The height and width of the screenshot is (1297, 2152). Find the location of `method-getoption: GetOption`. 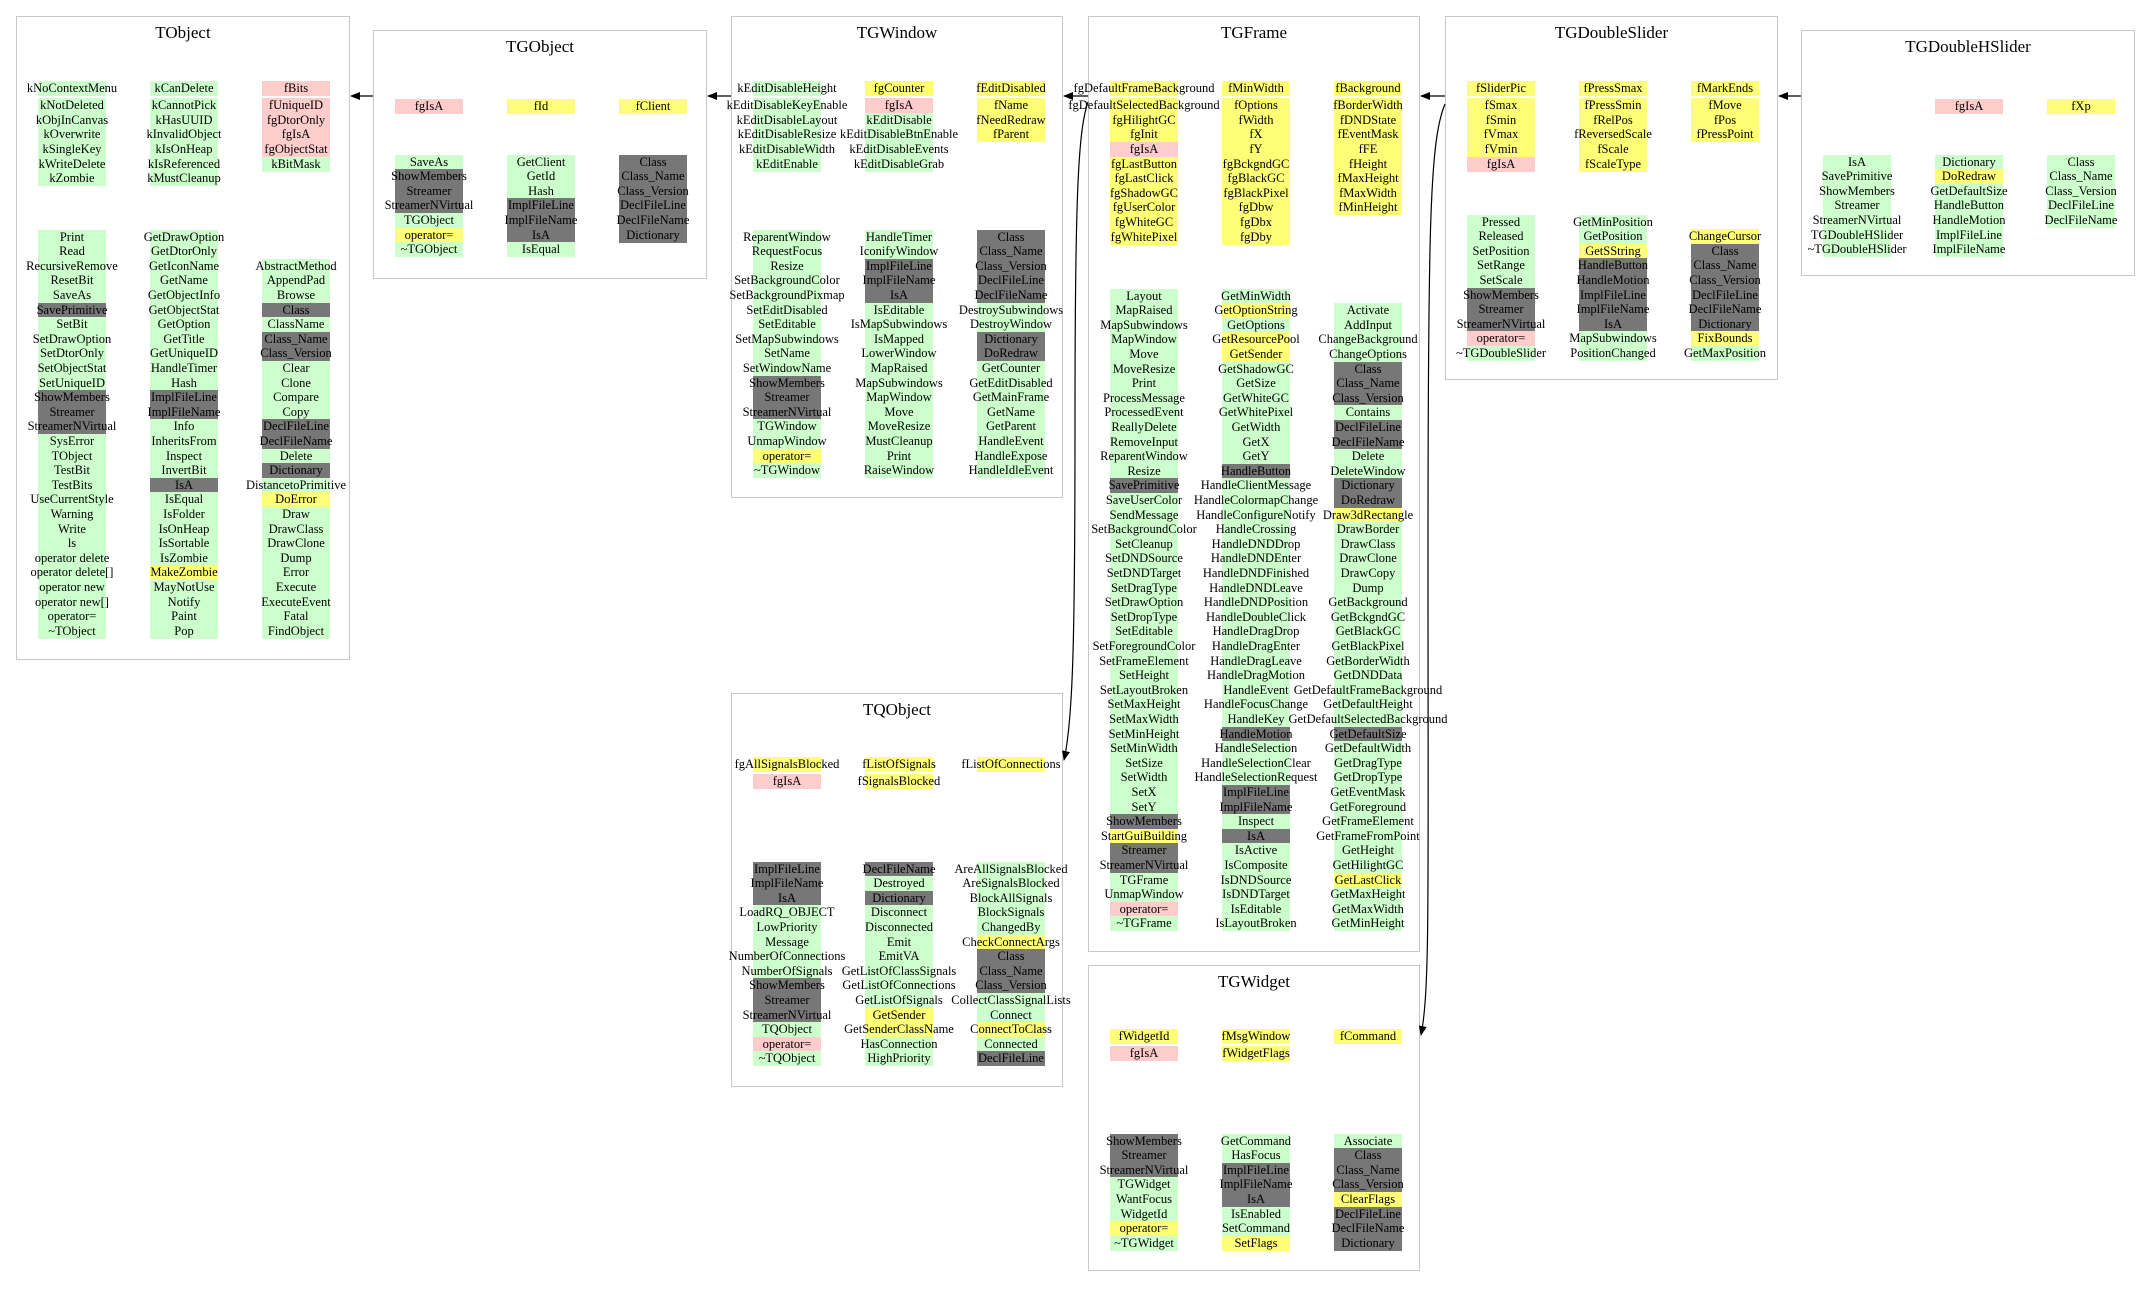

method-getoption: GetOption is located at coordinates (184, 325).